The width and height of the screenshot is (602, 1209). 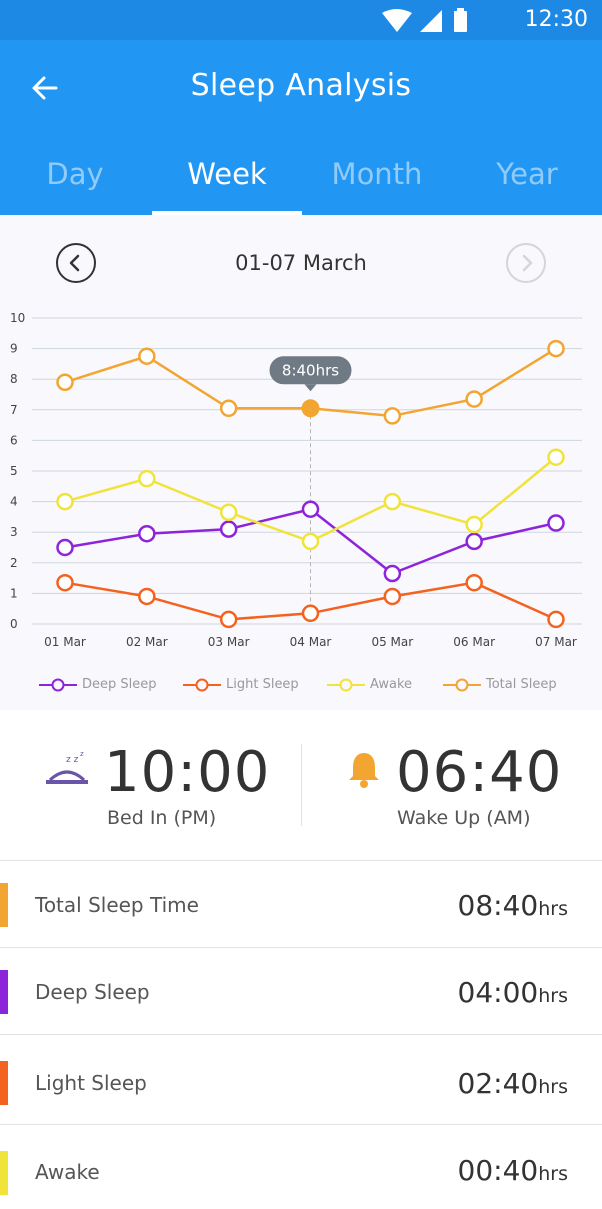 I want to click on date-range: 01-07 March, so click(x=301, y=263).